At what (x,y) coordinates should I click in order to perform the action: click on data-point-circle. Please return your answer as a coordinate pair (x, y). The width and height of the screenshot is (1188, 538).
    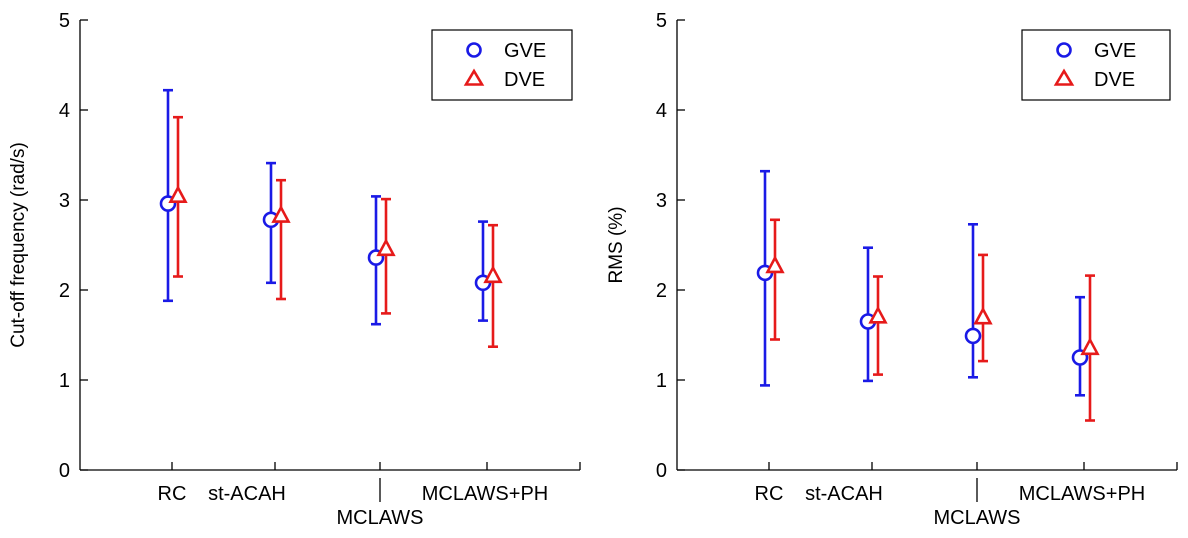
    Looking at the image, I should click on (973, 336).